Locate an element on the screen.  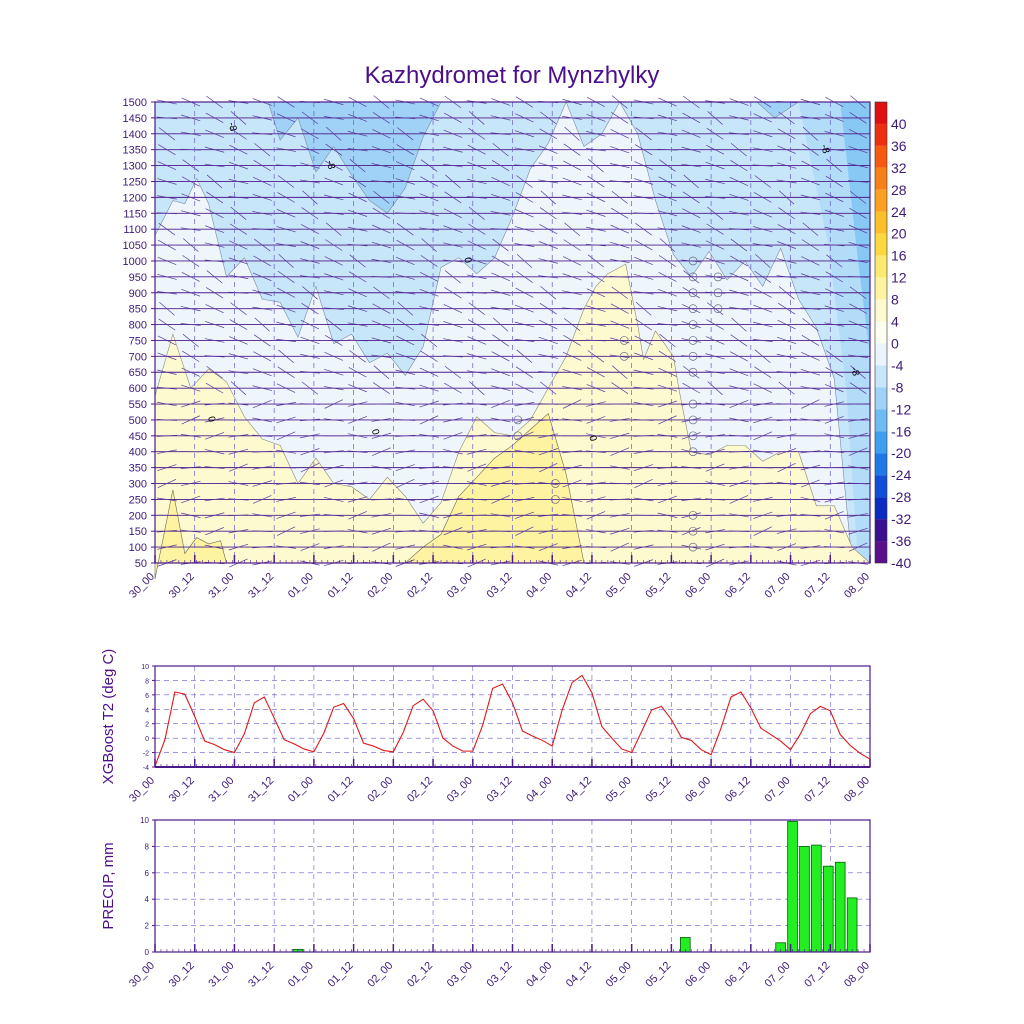
cross-x-tick-label: 01_12 is located at coordinates (341, 586).